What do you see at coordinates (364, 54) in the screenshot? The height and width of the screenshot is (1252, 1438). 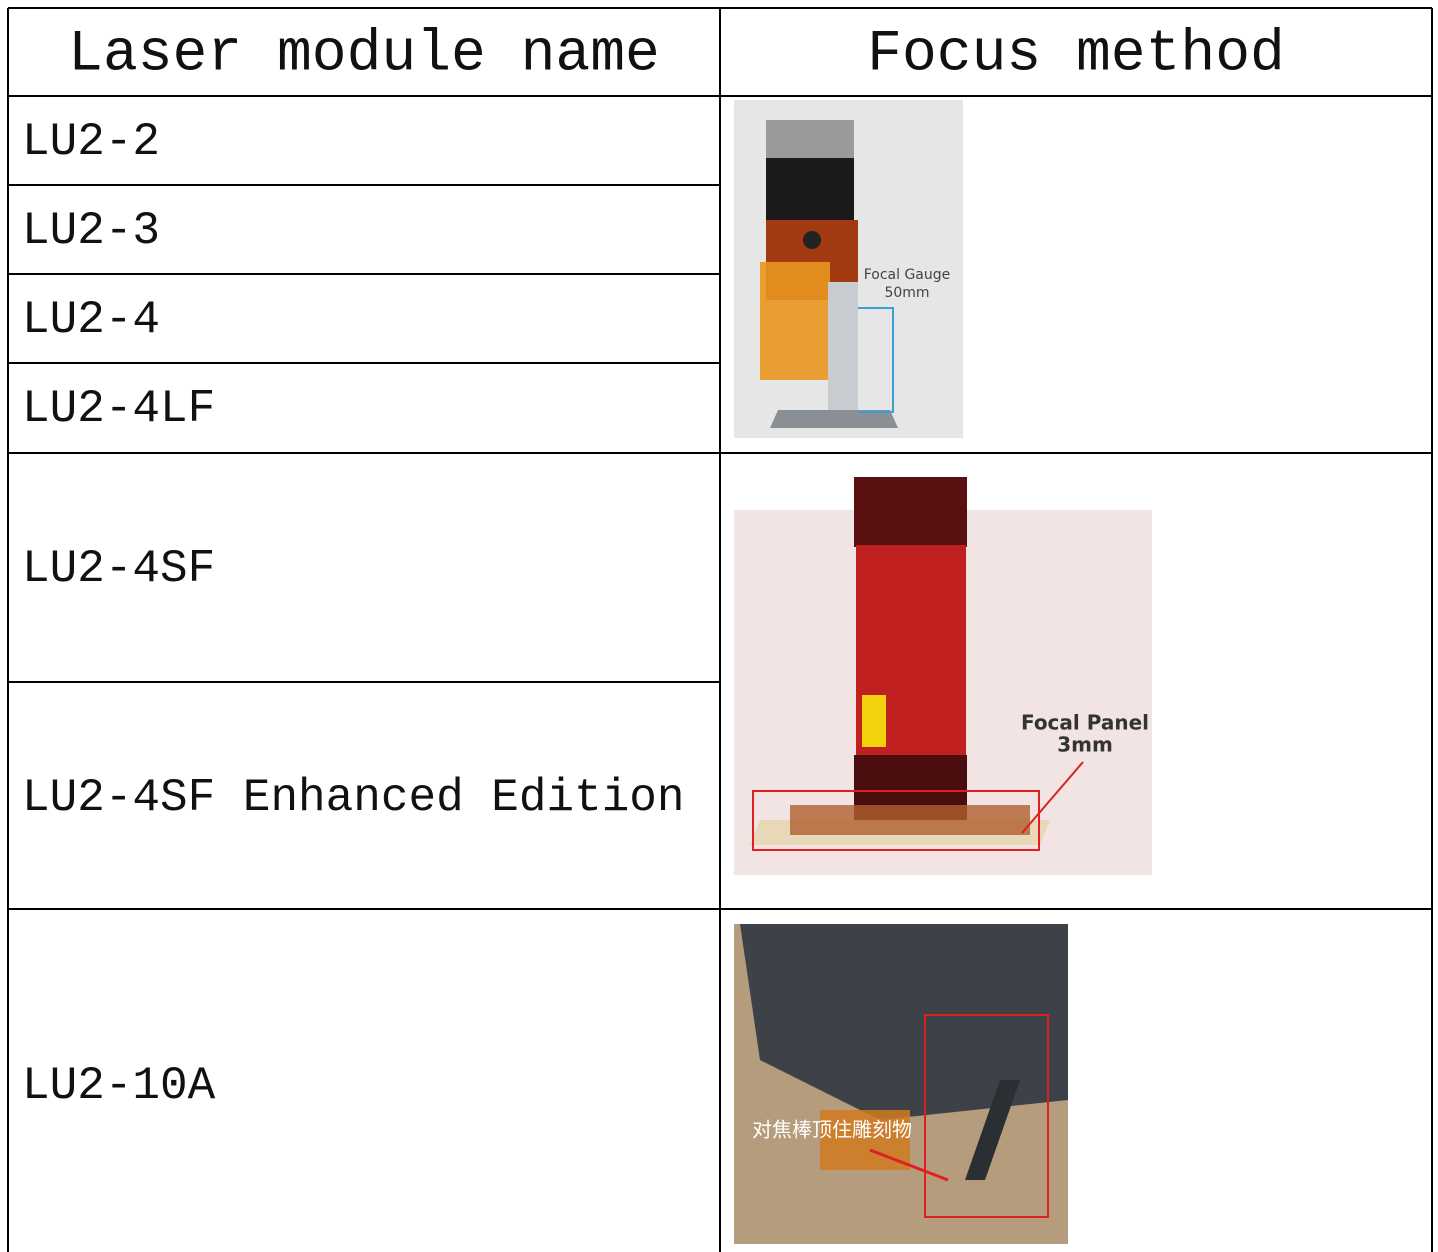 I see `header-cell: Laser module name` at bounding box center [364, 54].